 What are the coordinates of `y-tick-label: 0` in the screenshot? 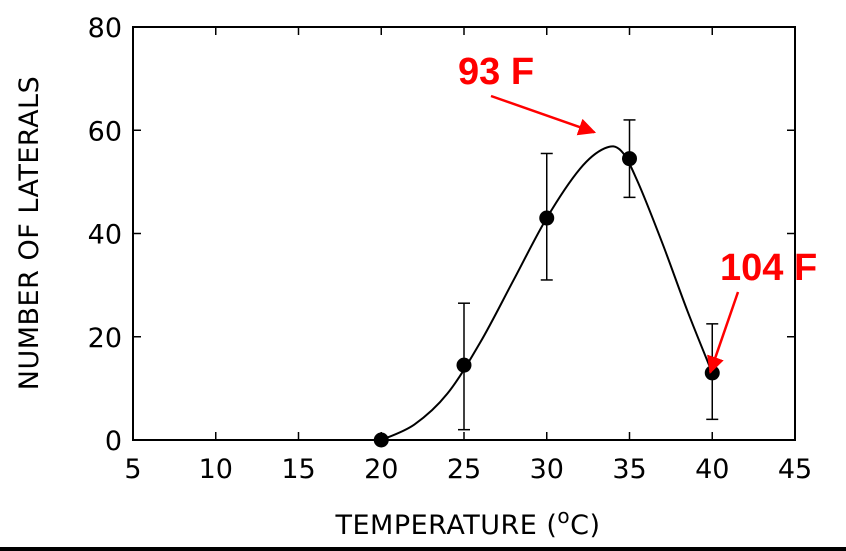 It's located at (113, 441).